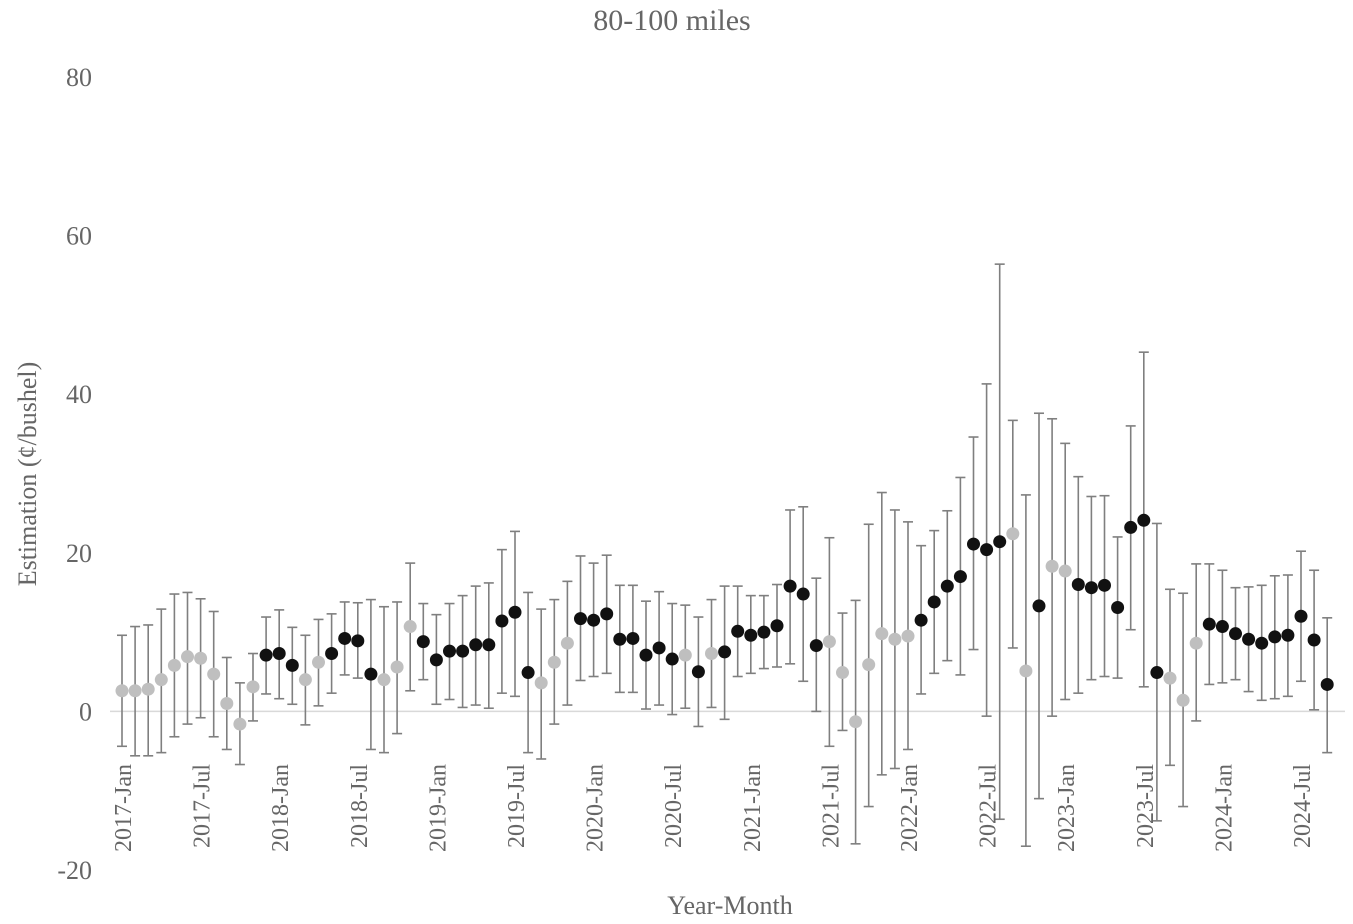 This screenshot has width=1353, height=924. I want to click on x-tick-label: 2023-Jan, so click(1067, 808).